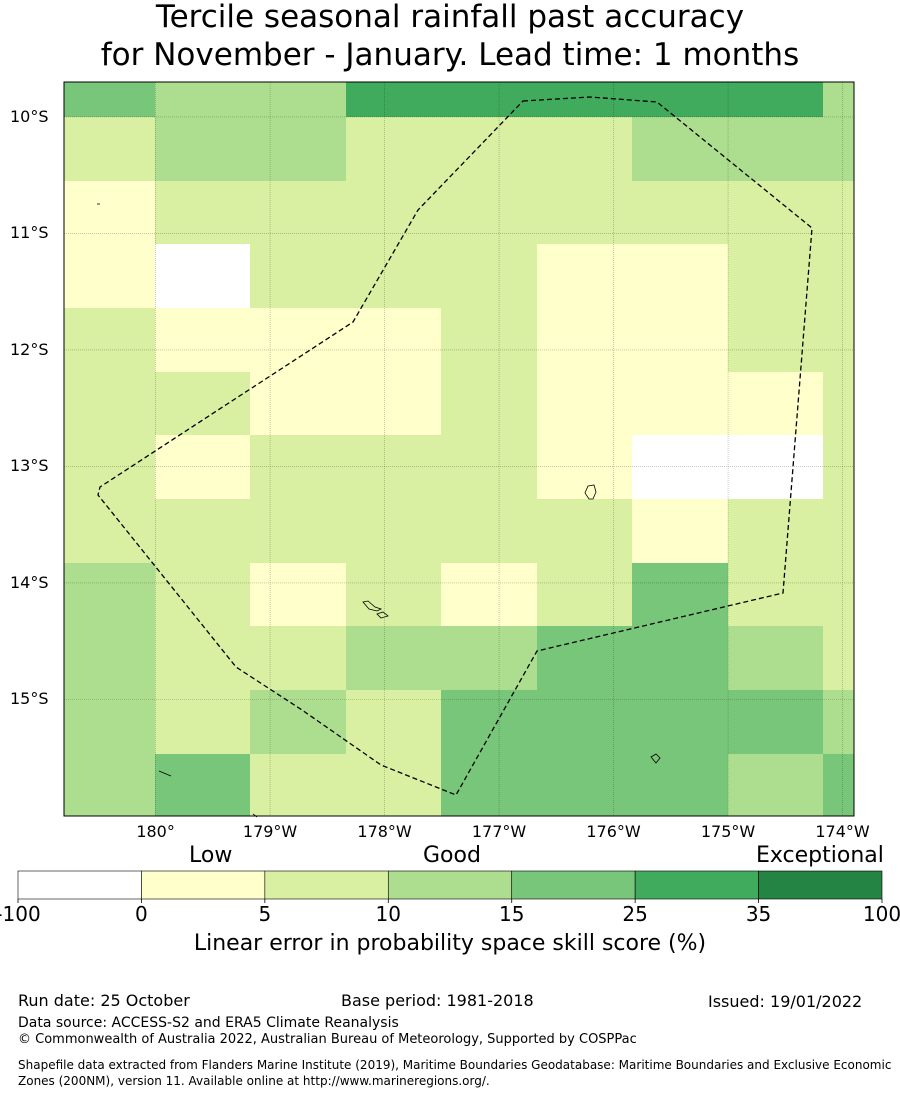  What do you see at coordinates (842, 831) in the screenshot?
I see `longitude-tick-label: 174°W` at bounding box center [842, 831].